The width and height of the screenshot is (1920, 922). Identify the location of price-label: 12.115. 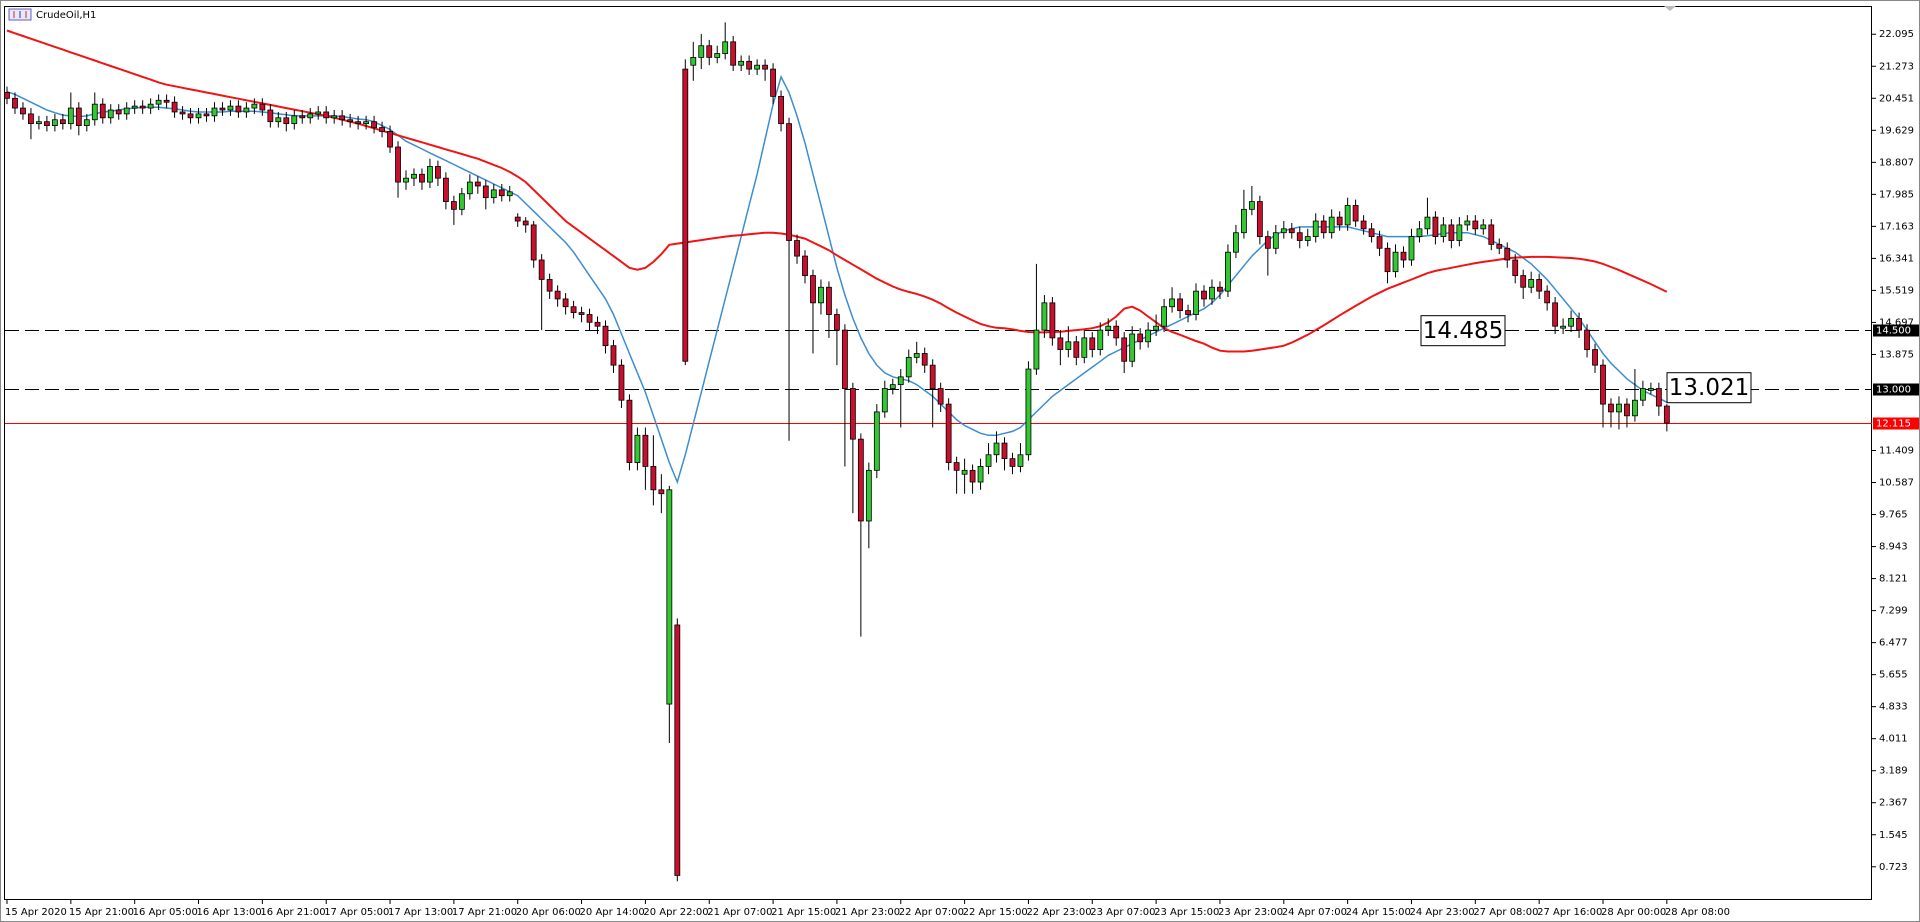
(1893, 424).